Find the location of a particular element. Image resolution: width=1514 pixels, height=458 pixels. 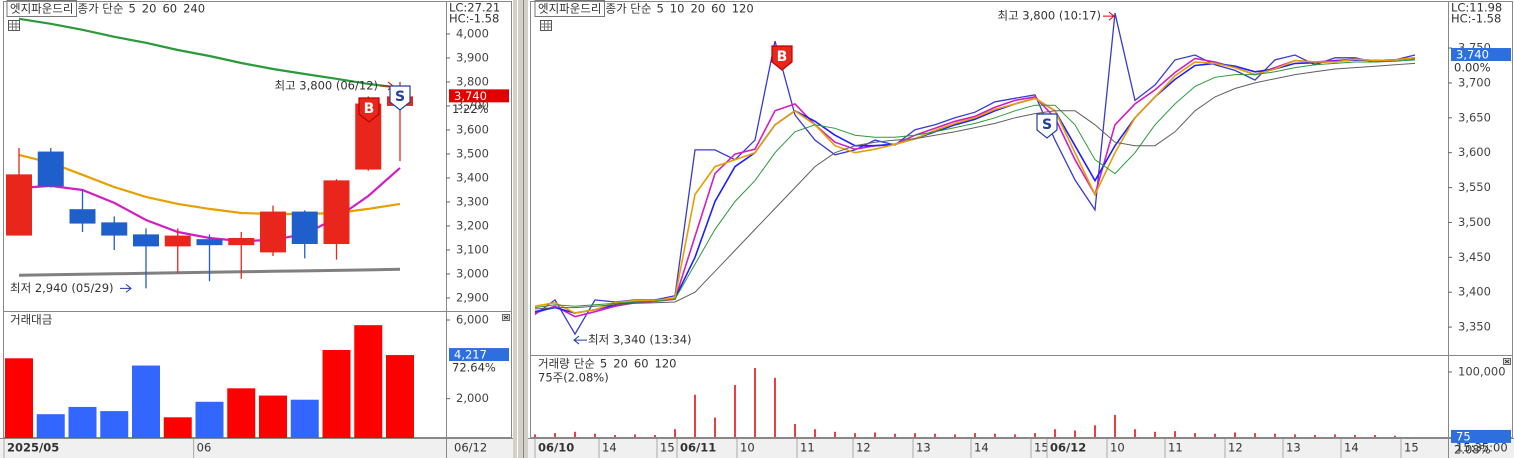

last-change: 0.00% is located at coordinates (1472, 68).